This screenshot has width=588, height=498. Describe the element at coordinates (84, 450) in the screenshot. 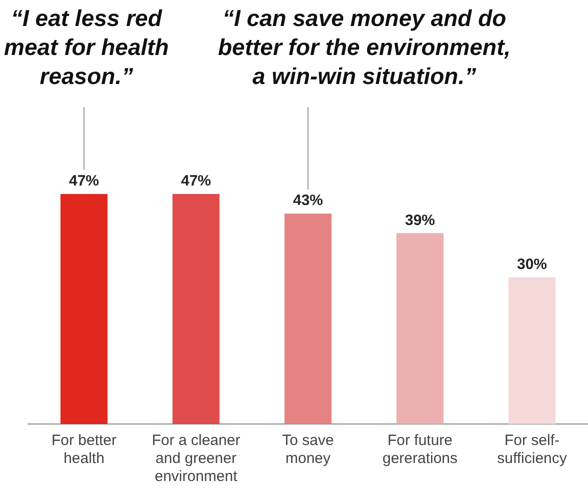

I see `x-tick-label: For better health` at that location.